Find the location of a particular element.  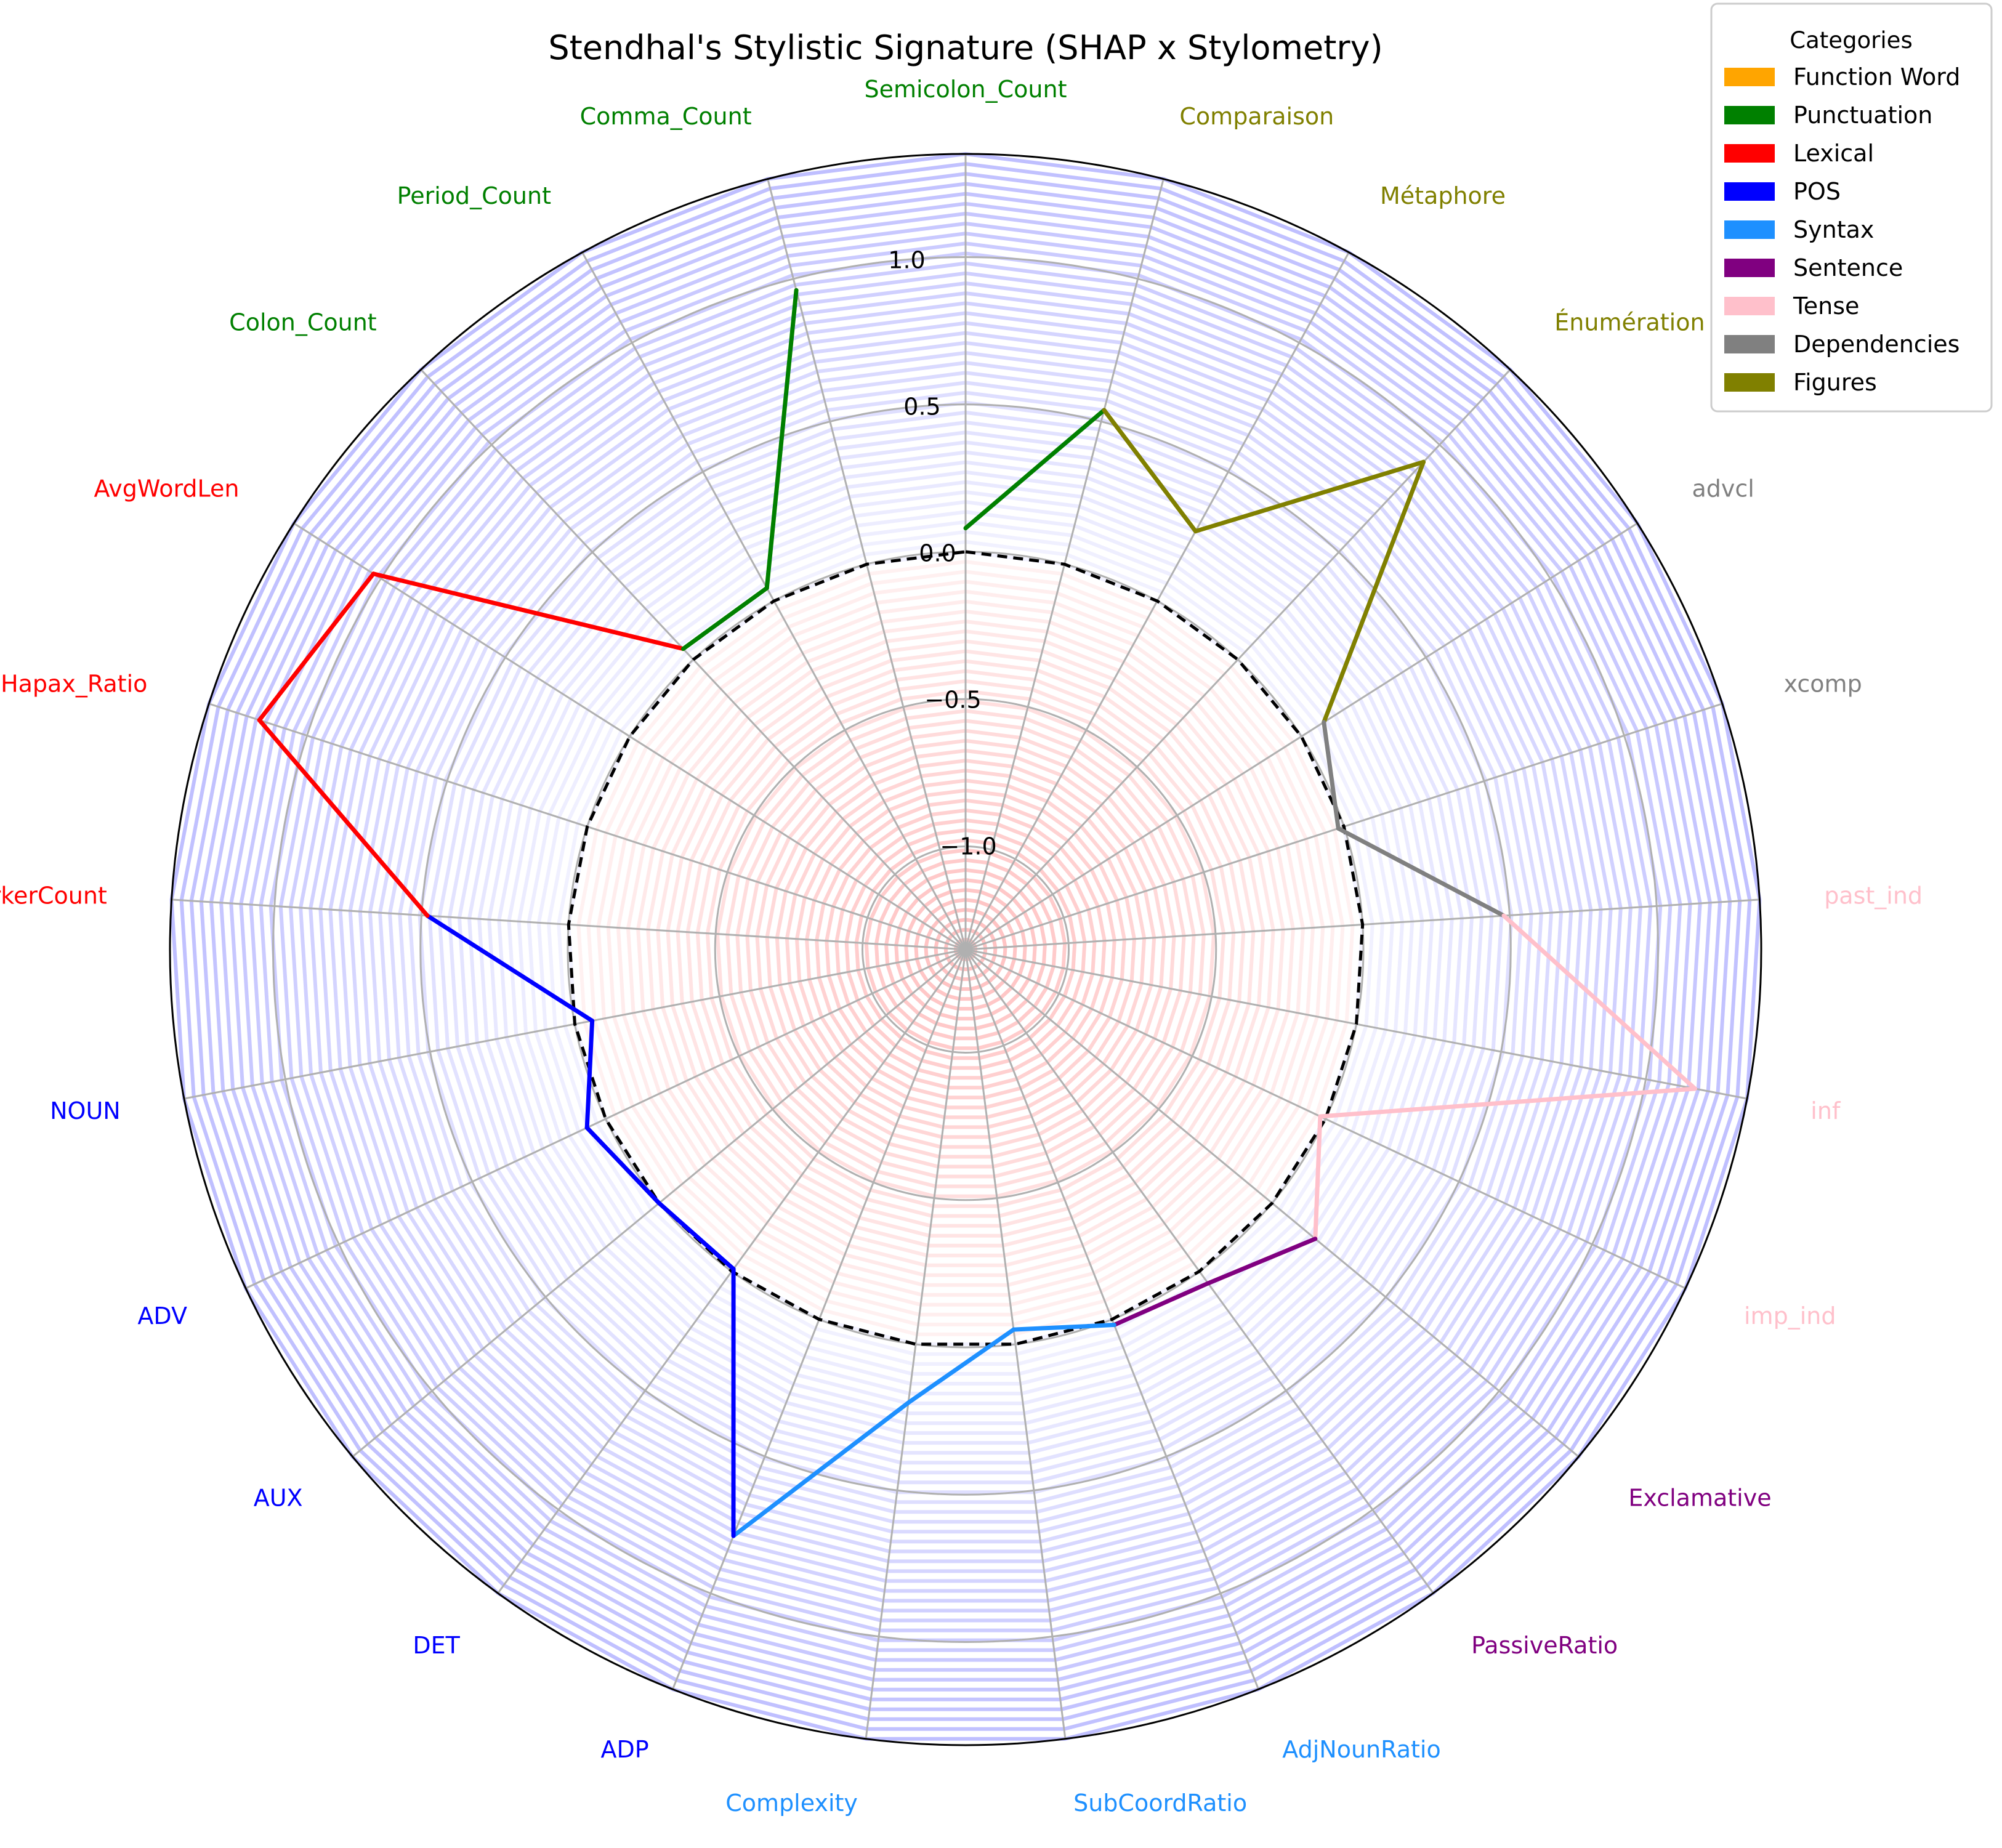

series-segment-AUX is located at coordinates (622, 1165).